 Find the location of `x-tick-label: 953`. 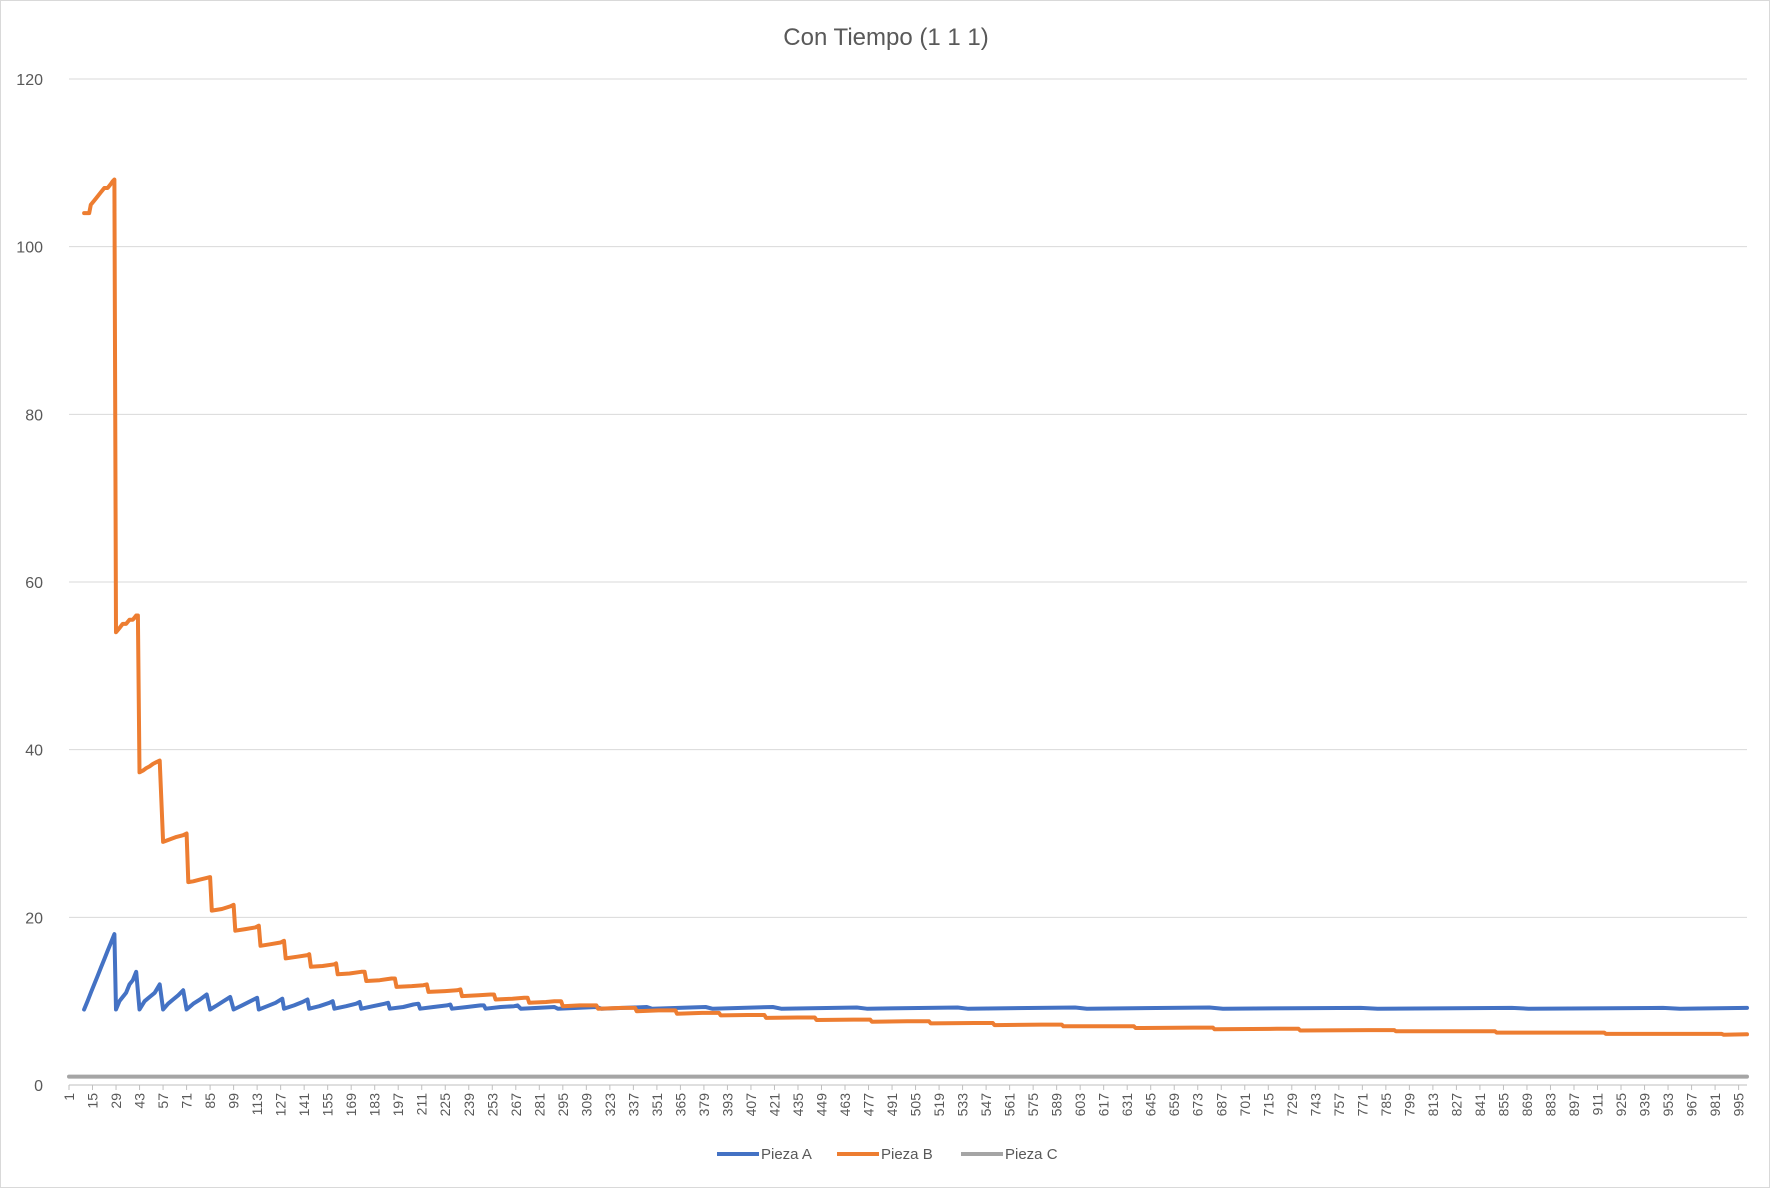

x-tick-label: 953 is located at coordinates (1668, 1105).